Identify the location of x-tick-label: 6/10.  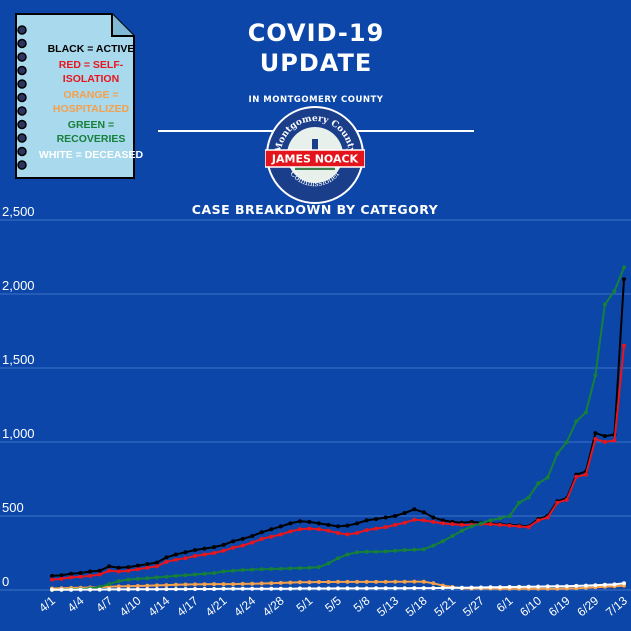
(530, 606).